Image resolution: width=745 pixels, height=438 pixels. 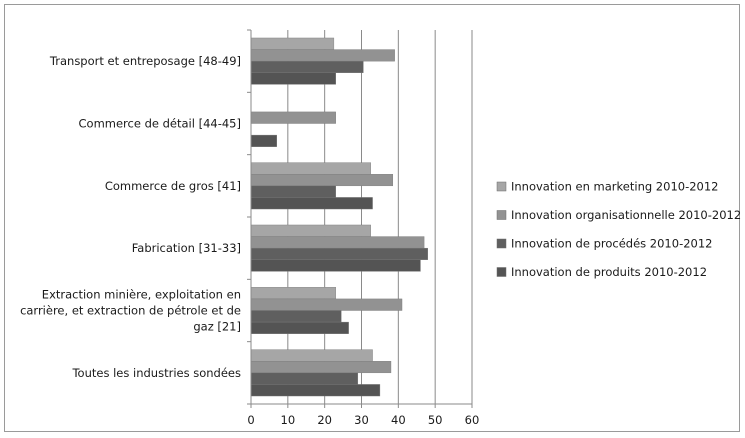 I want to click on category-label-line: Commerce de détail [44-45], so click(x=160, y=124).